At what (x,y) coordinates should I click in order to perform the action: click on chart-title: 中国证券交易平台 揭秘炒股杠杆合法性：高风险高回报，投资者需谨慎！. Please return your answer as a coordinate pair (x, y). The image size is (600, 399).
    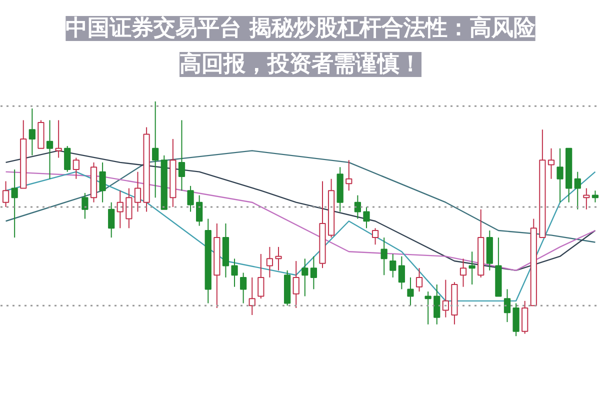
    Looking at the image, I should click on (301, 46).